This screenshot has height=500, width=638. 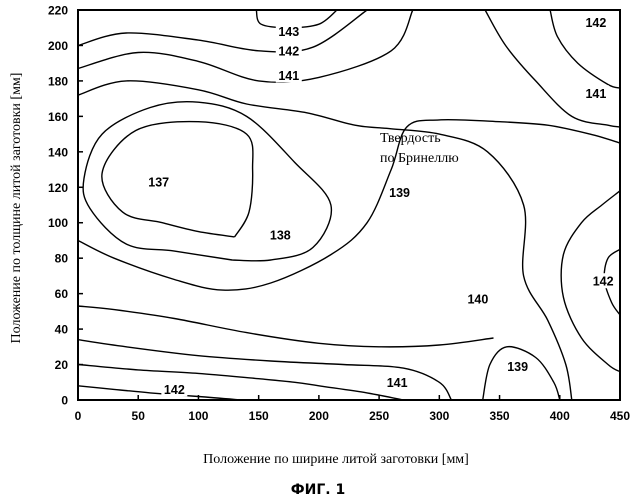 What do you see at coordinates (595, 94) in the screenshot?
I see `contour-label-4: 141` at bounding box center [595, 94].